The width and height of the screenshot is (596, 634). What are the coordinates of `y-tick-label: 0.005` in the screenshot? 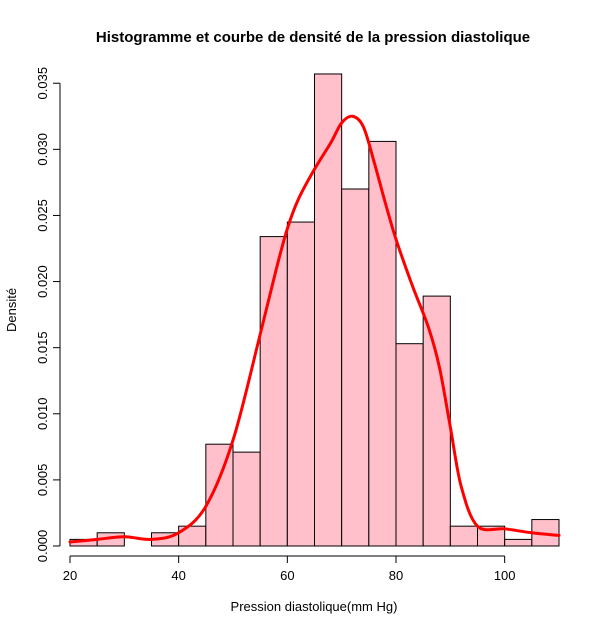 It's located at (42, 480).